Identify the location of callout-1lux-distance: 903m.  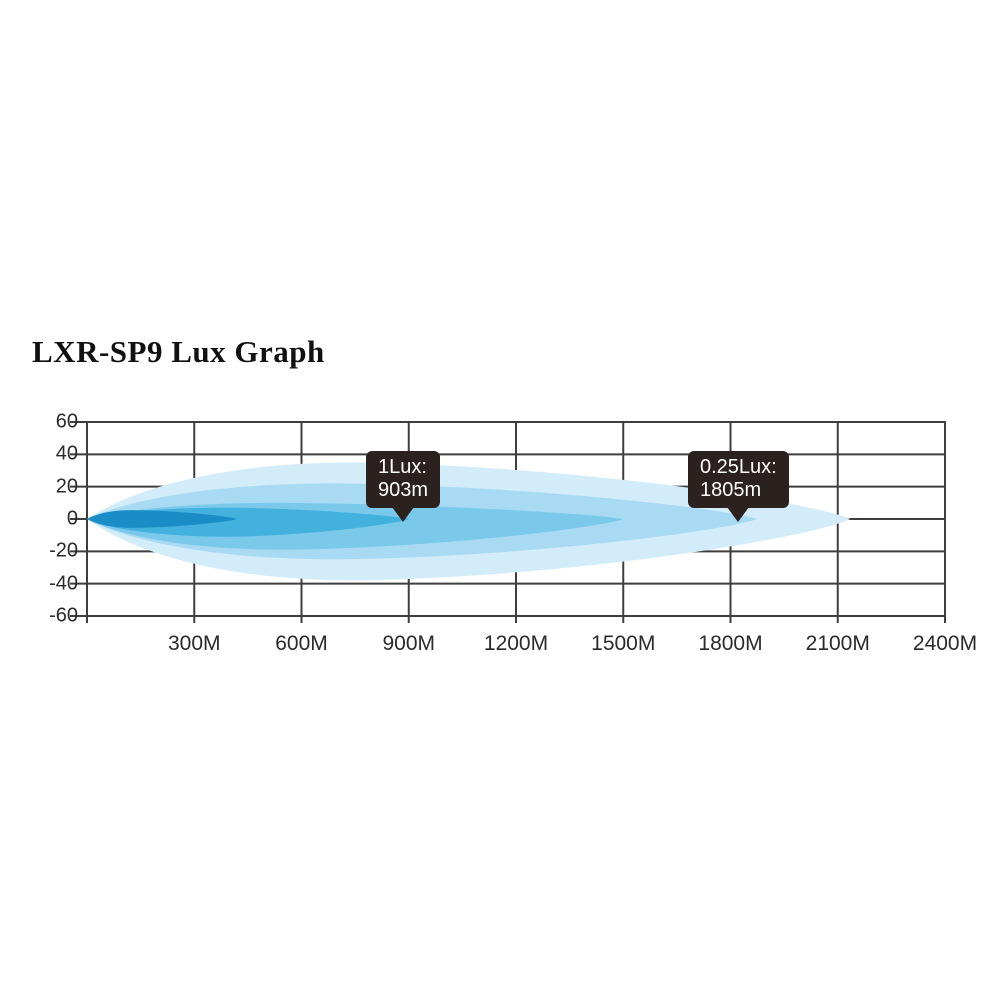
(403, 490).